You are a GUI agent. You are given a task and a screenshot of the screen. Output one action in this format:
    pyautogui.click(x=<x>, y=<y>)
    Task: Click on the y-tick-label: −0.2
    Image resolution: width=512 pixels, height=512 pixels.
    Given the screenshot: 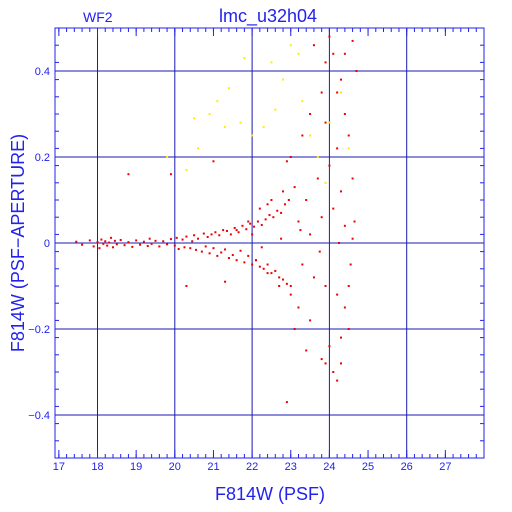 What is the action you would take?
    pyautogui.click(x=39, y=330)
    